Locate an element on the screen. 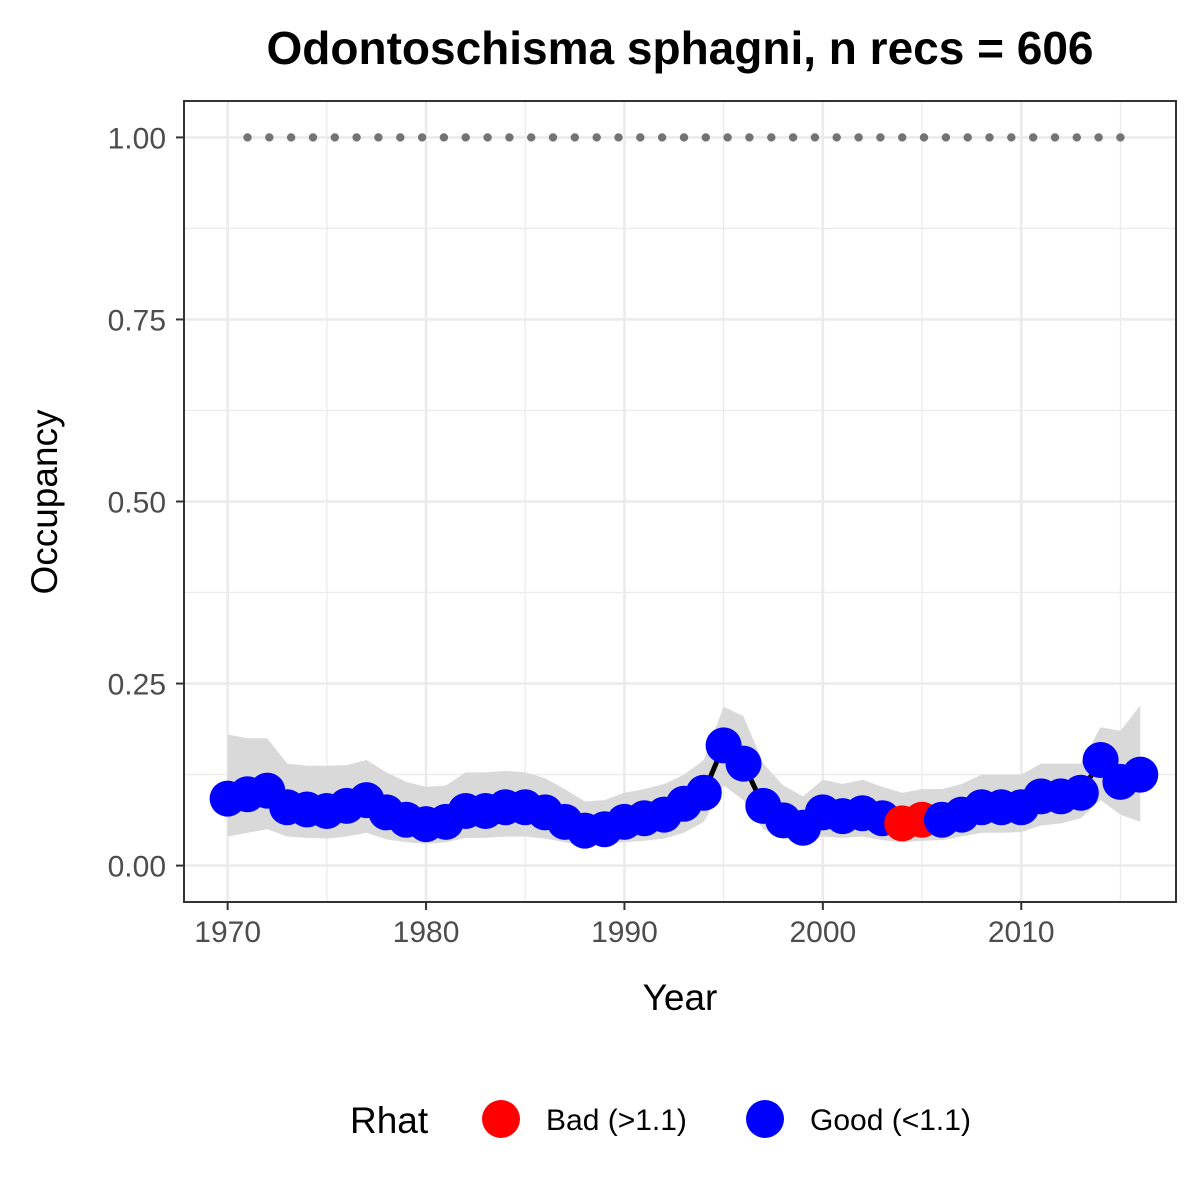 The width and height of the screenshot is (1200, 1200). legend: Rhat Bad (>1.1) Good (<1.1) is located at coordinates (660, 1120).